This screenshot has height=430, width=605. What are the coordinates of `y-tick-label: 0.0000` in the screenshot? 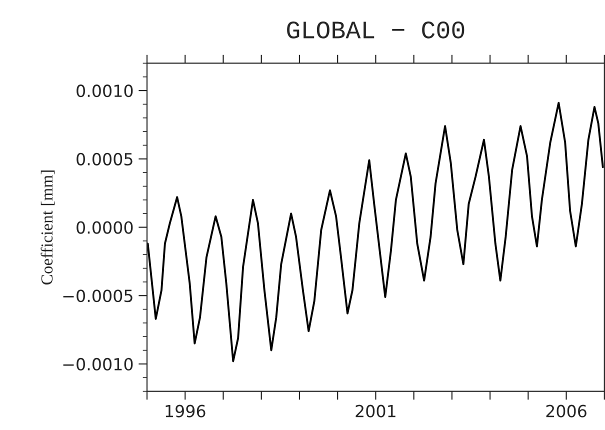 It's located at (104, 227).